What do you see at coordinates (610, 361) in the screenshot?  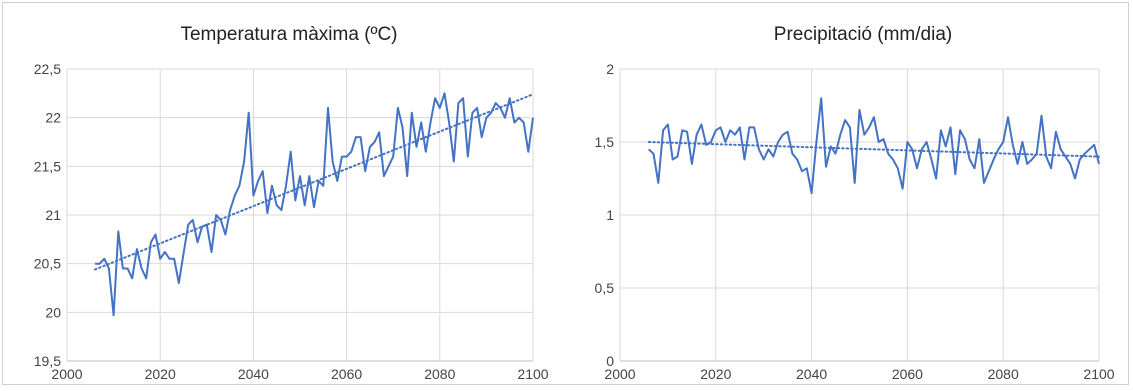 I see `y-tick-label: 0` at bounding box center [610, 361].